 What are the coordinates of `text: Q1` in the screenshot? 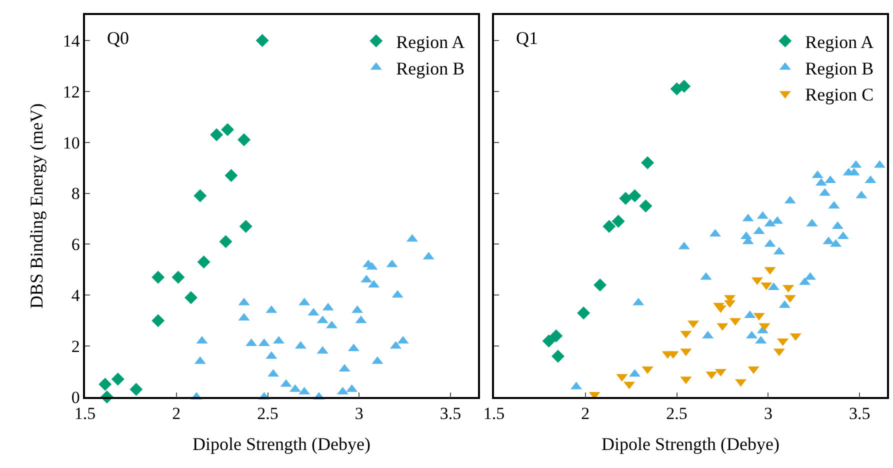 It's located at (527, 38).